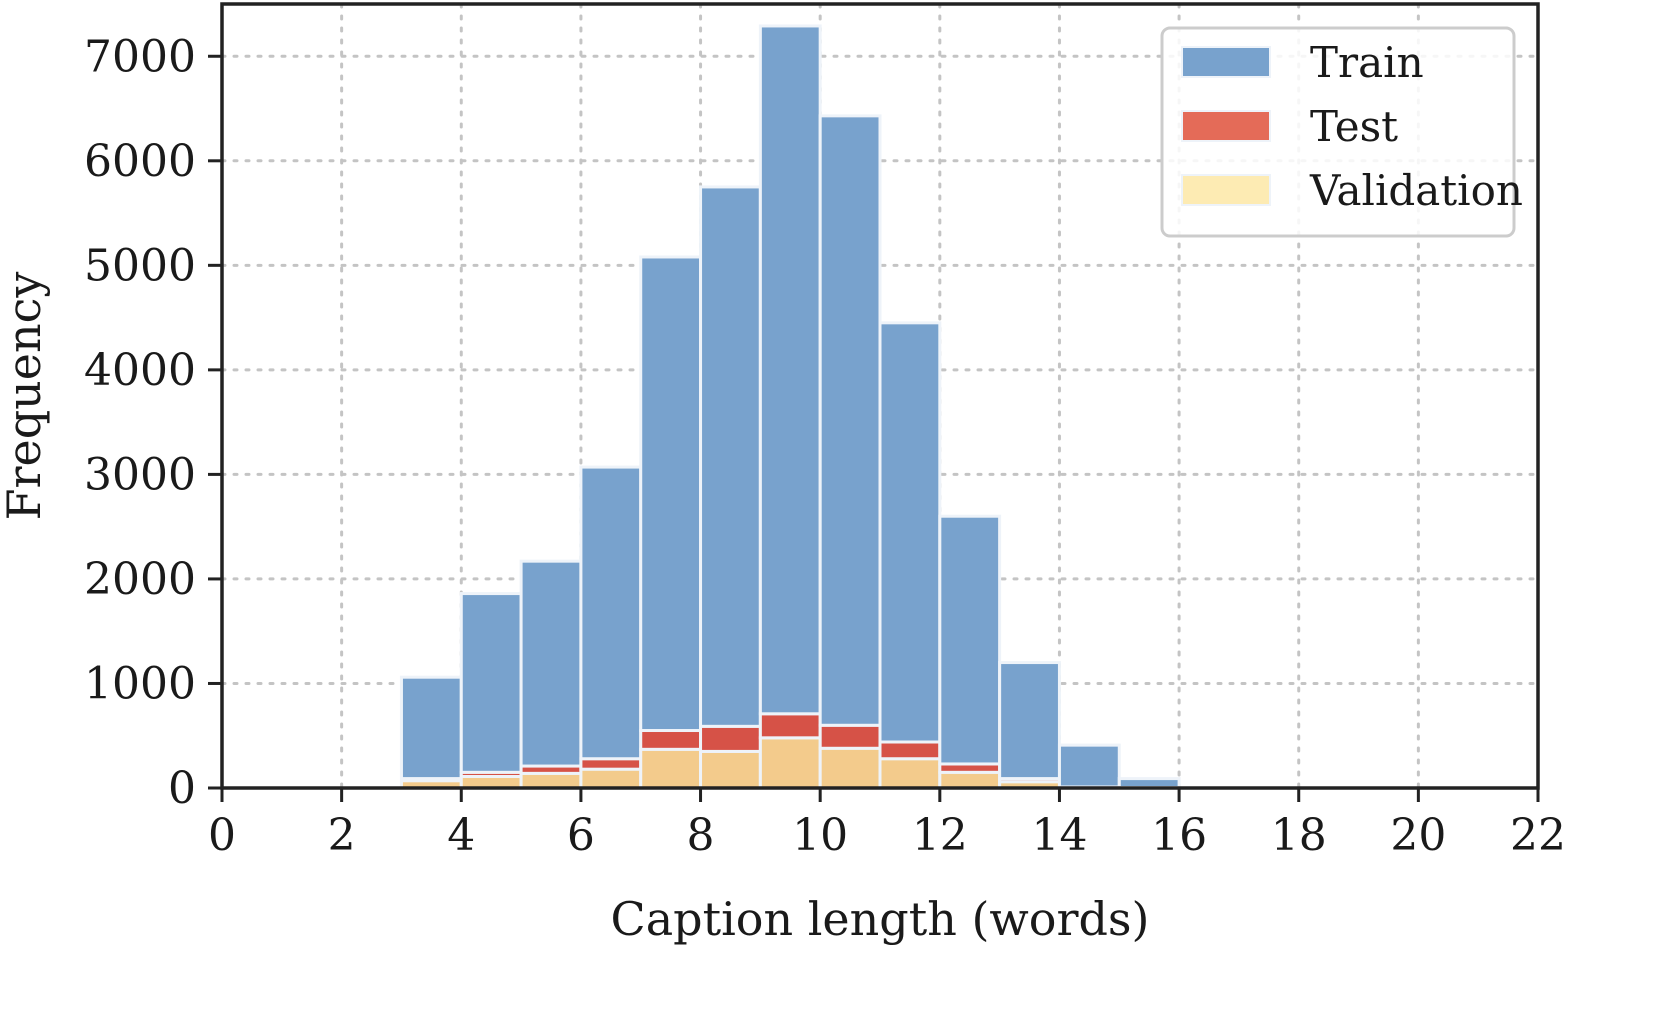 Image resolution: width=1661 pixels, height=1010 pixels. What do you see at coordinates (140, 370) in the screenshot?
I see `y-tick-label: 4000` at bounding box center [140, 370].